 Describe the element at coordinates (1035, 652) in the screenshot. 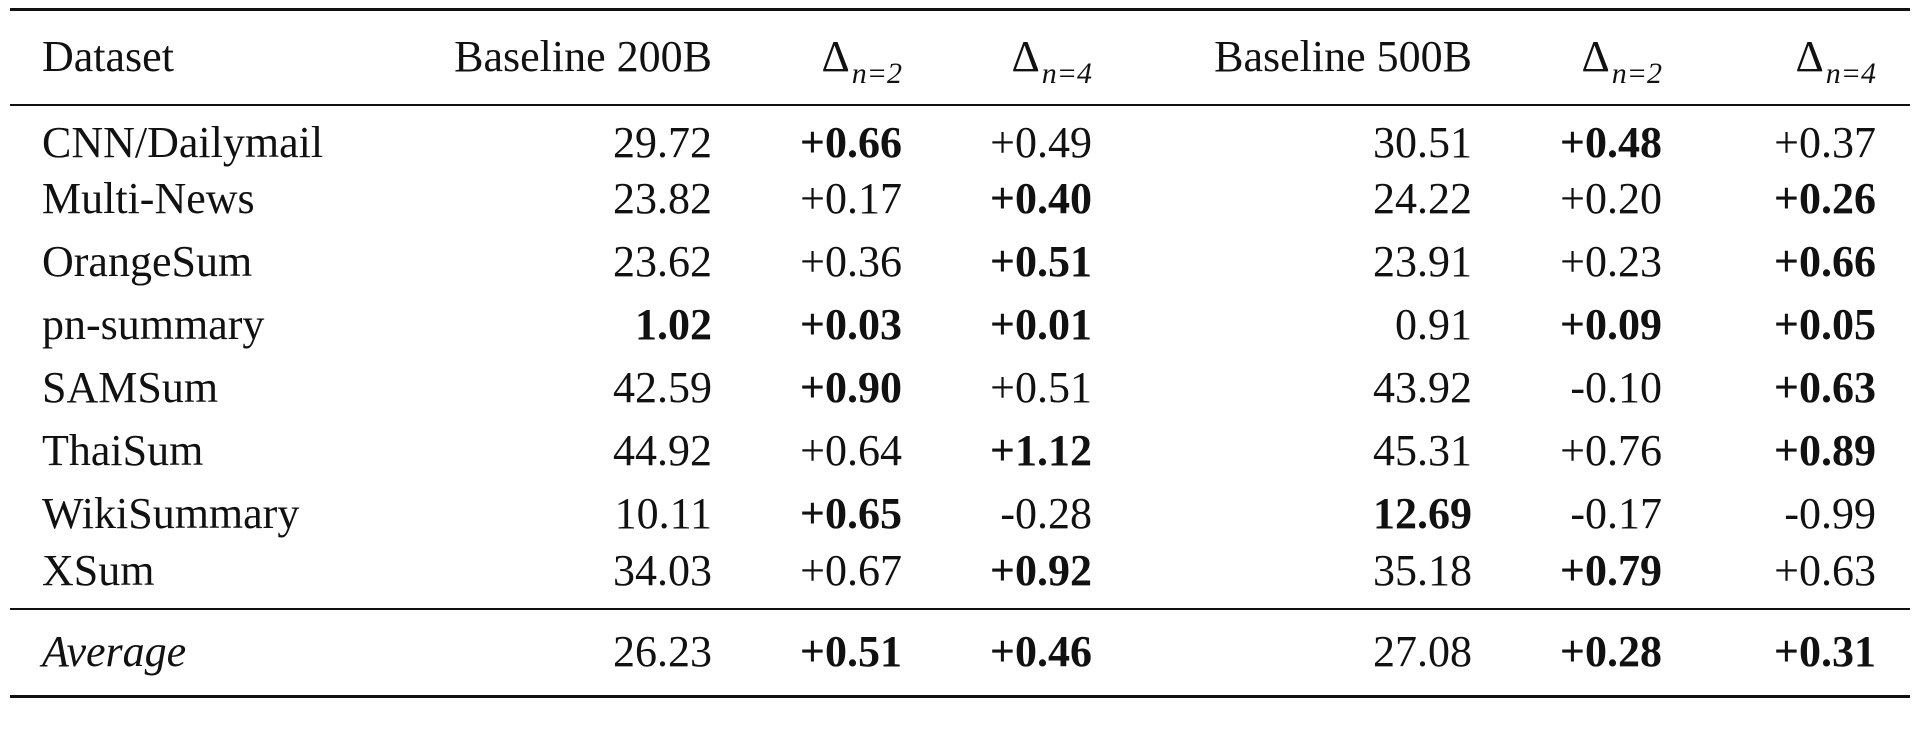

I see `cell-average-delta-n4-200b: +0.46` at that location.